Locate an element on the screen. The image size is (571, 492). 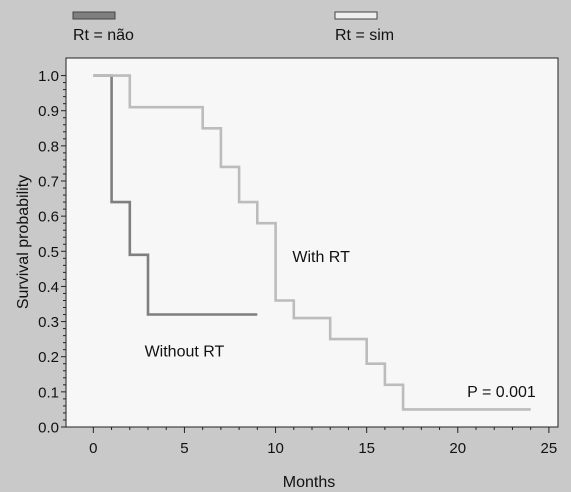
y-tick-label: 0.2 is located at coordinates (48, 357).